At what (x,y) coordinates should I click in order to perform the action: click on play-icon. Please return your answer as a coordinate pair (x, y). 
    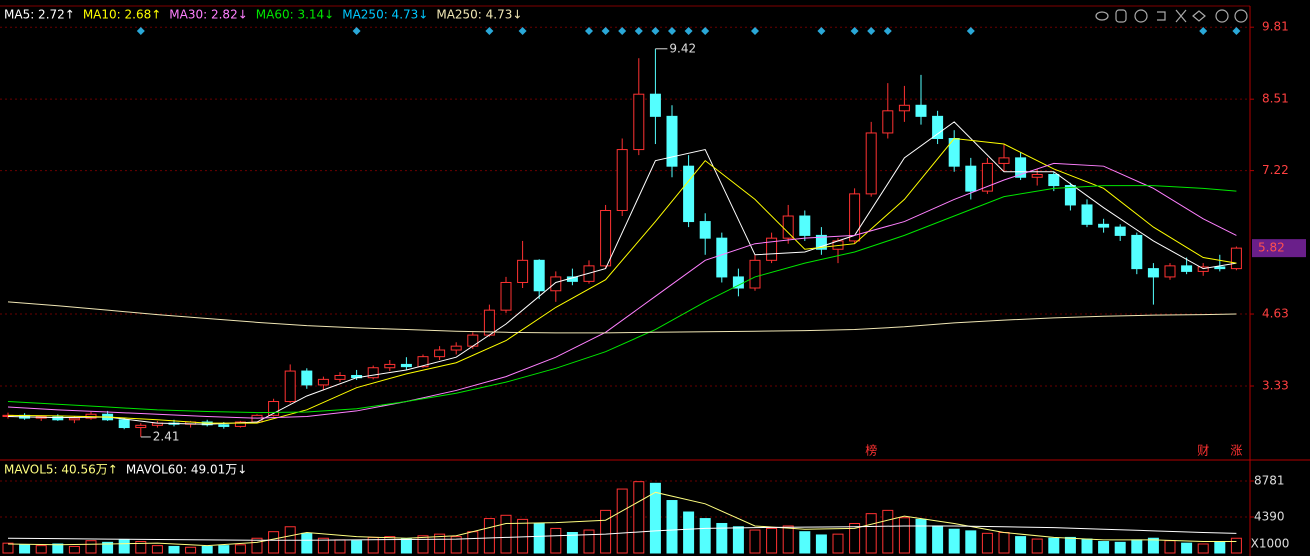
    Looking at the image, I should click on (1141, 16).